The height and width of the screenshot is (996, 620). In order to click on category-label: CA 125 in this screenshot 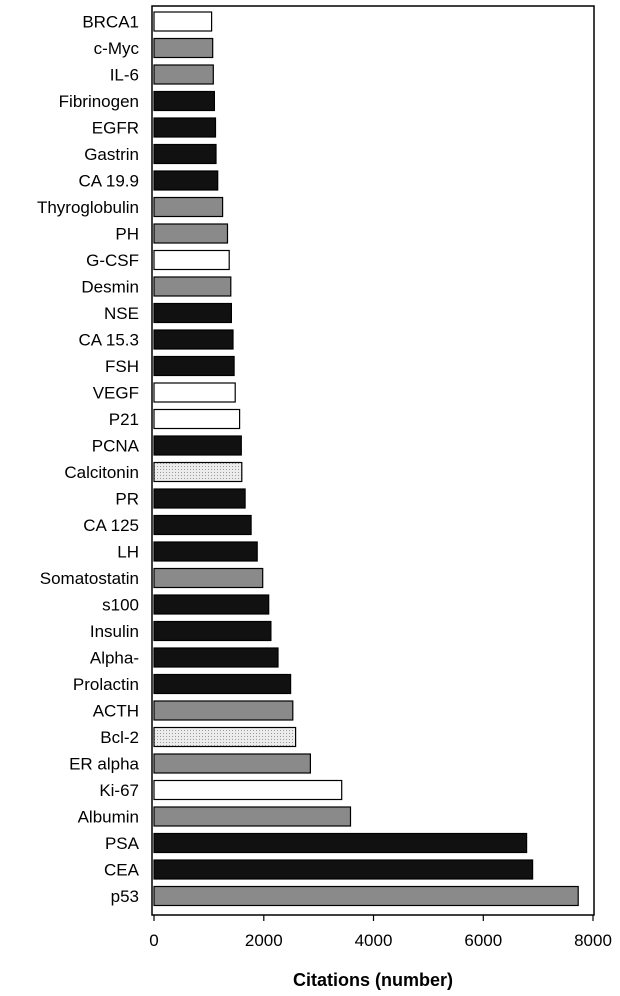, I will do `click(111, 525)`.